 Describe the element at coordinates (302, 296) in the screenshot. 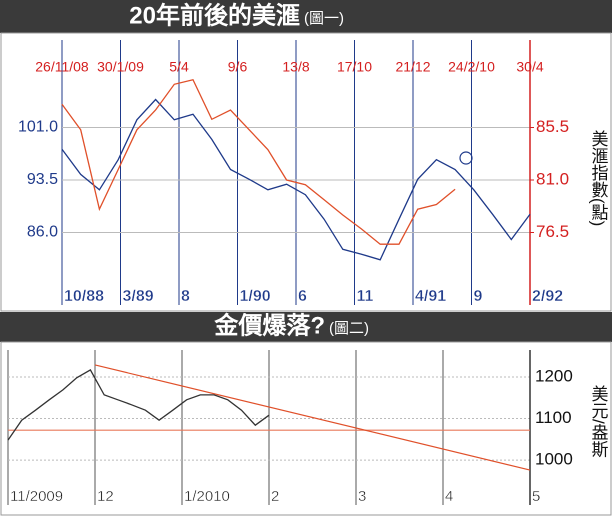

I see `x-tick-label: 6` at that location.